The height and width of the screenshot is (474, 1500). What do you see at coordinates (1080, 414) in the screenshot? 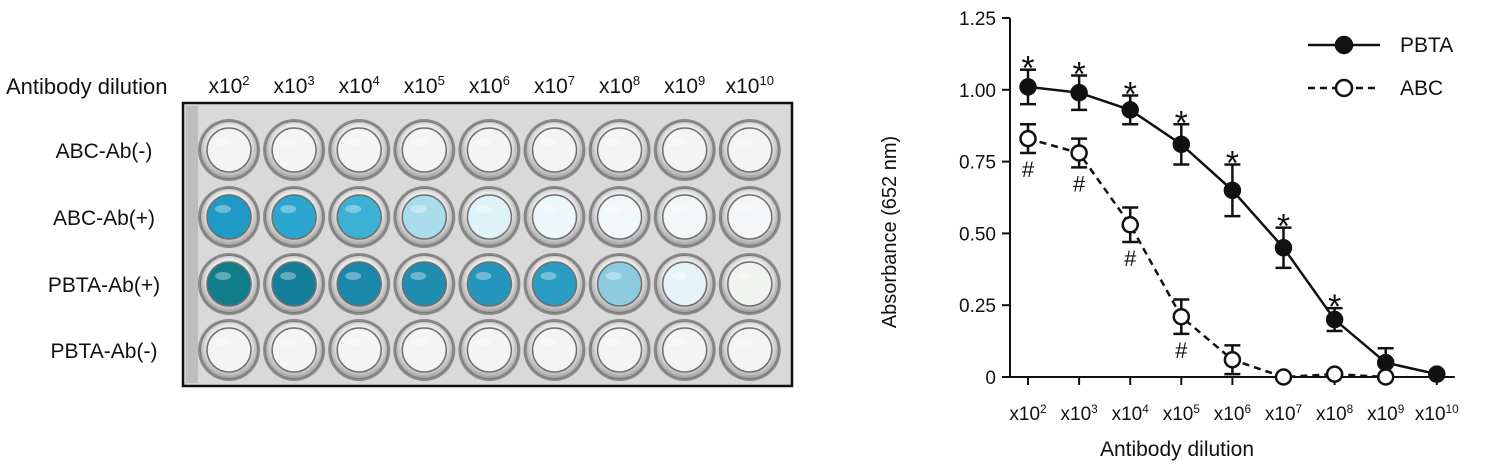
I see `x-tick-label: x103` at bounding box center [1080, 414].